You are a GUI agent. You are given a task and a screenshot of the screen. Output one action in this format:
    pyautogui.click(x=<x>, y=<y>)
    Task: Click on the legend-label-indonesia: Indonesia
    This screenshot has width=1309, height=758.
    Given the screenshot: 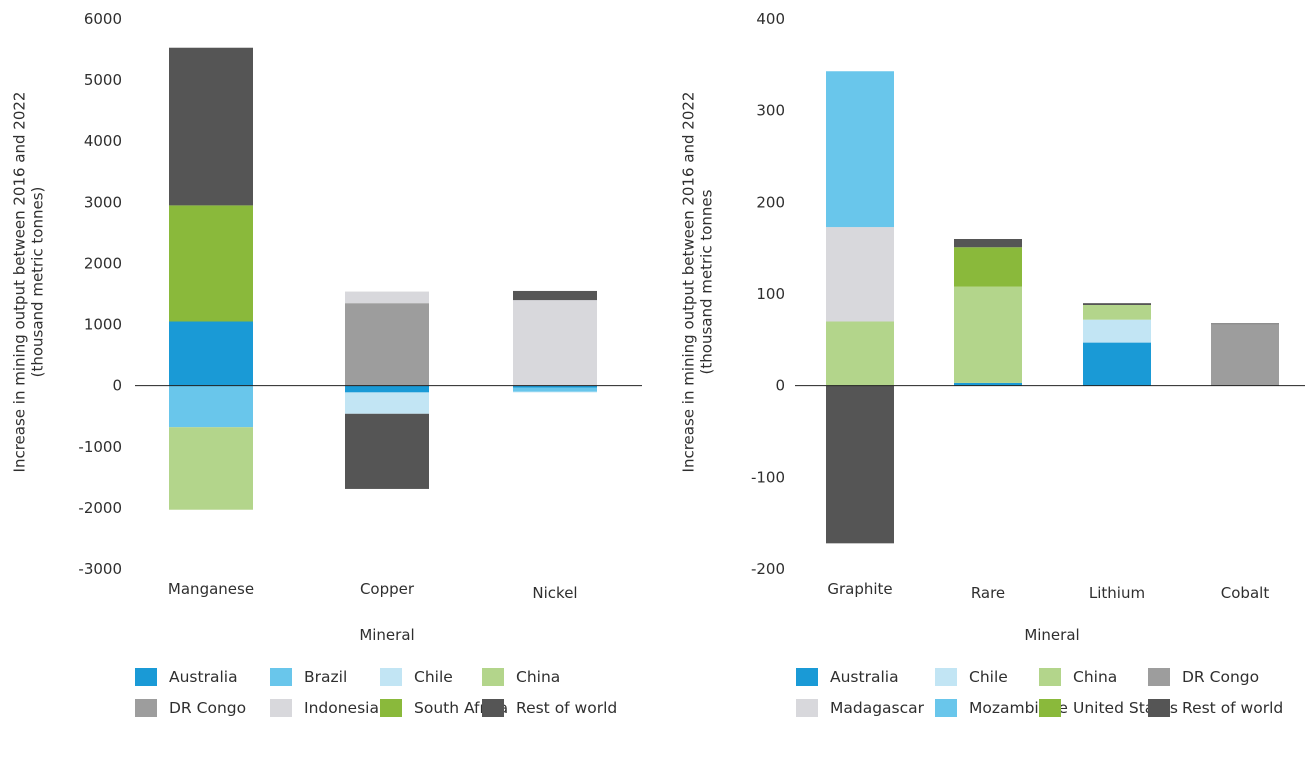 What is the action you would take?
    pyautogui.click(x=341, y=708)
    